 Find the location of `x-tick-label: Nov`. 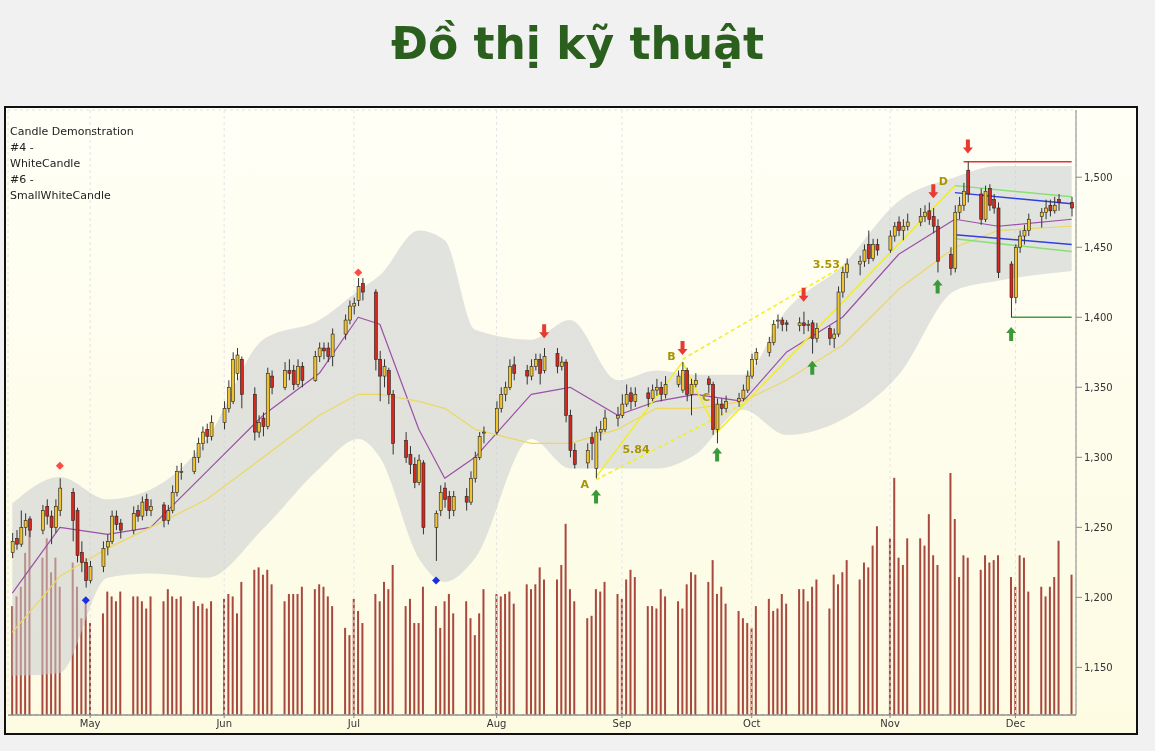

x-tick-label: Nov is located at coordinates (890, 724).